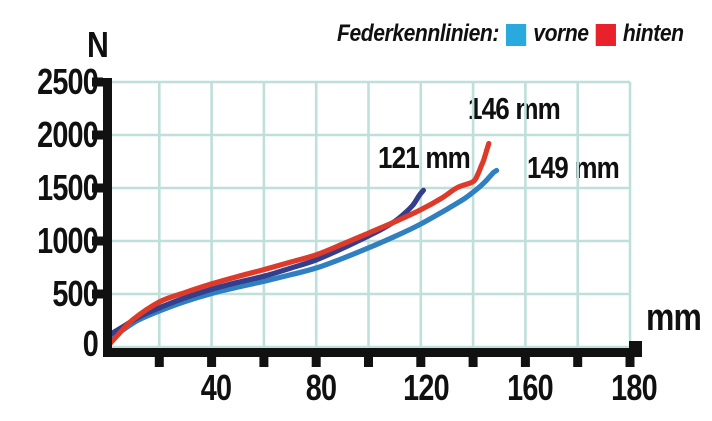 This screenshot has width=712, height=421. I want to click on legend-swatch-vorne, so click(516, 34).